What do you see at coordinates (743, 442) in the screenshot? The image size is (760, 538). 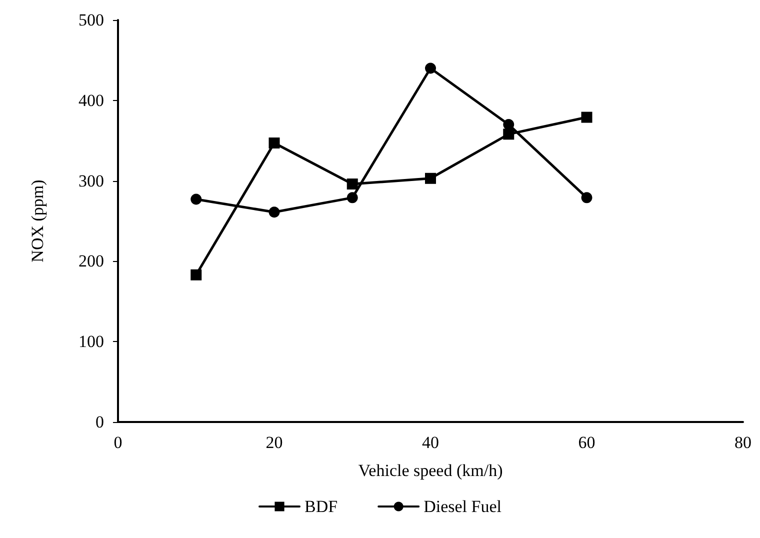 I see `x-tick-label: 80` at bounding box center [743, 442].